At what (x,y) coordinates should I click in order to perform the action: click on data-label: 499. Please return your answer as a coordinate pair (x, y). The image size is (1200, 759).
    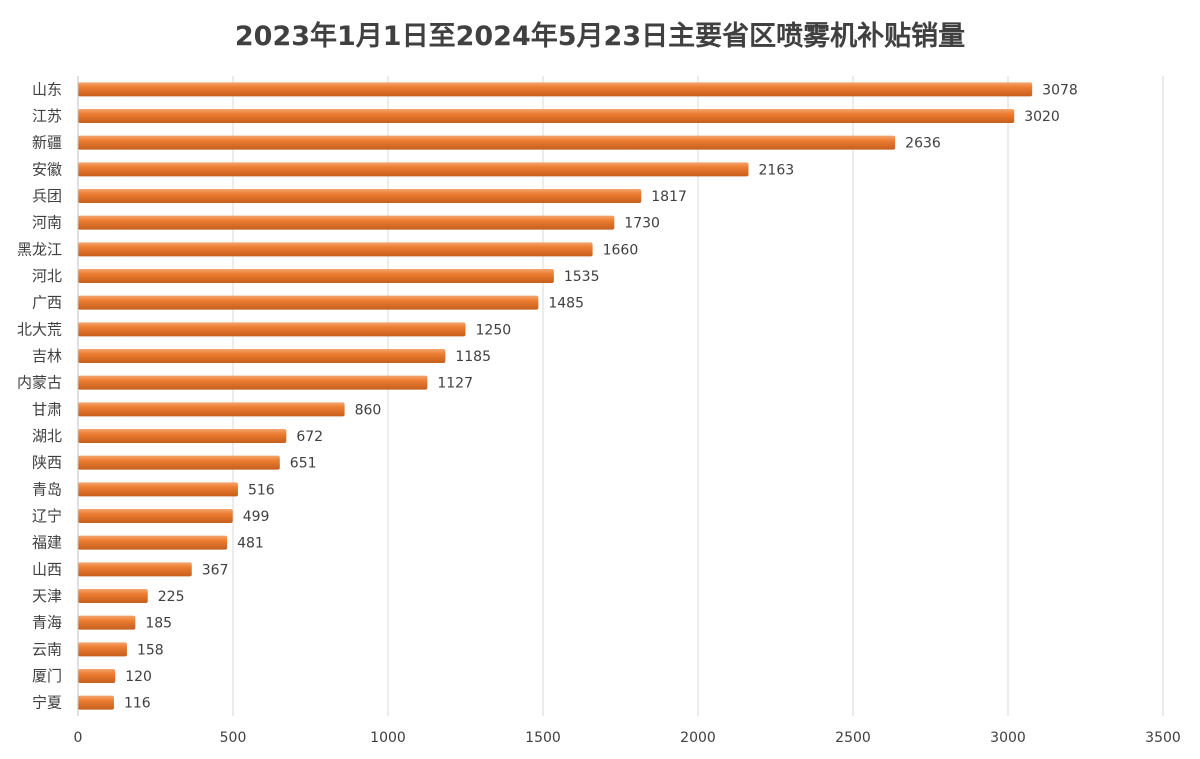
    Looking at the image, I should click on (256, 517).